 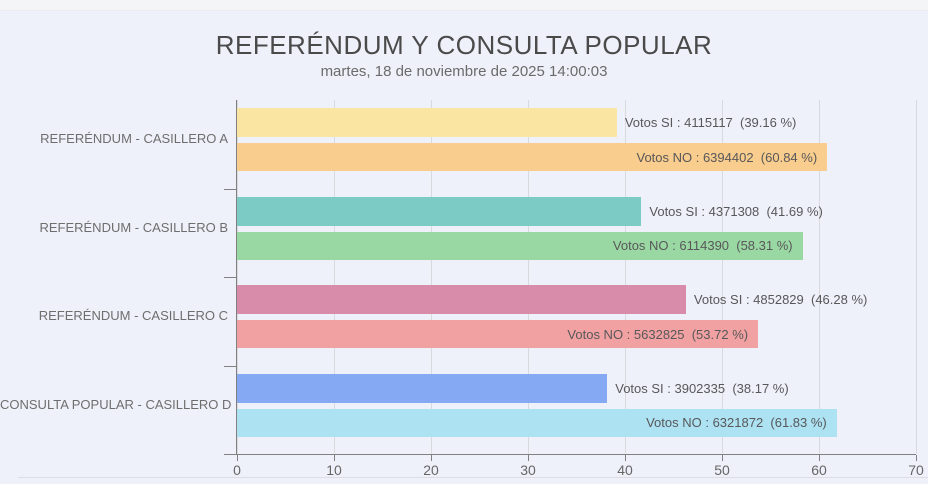 What do you see at coordinates (464, 5) in the screenshot?
I see `top-strip` at bounding box center [464, 5].